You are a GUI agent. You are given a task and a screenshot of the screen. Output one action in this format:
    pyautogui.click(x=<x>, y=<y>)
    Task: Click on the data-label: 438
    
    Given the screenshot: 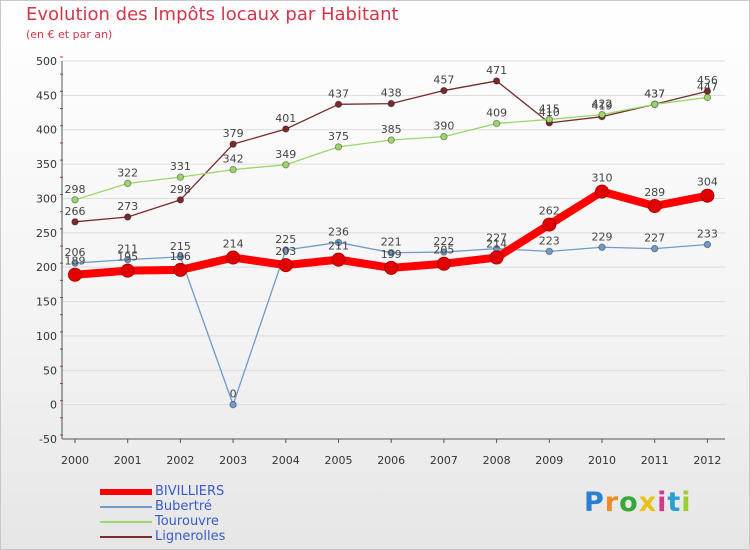 What is the action you would take?
    pyautogui.click(x=391, y=93)
    